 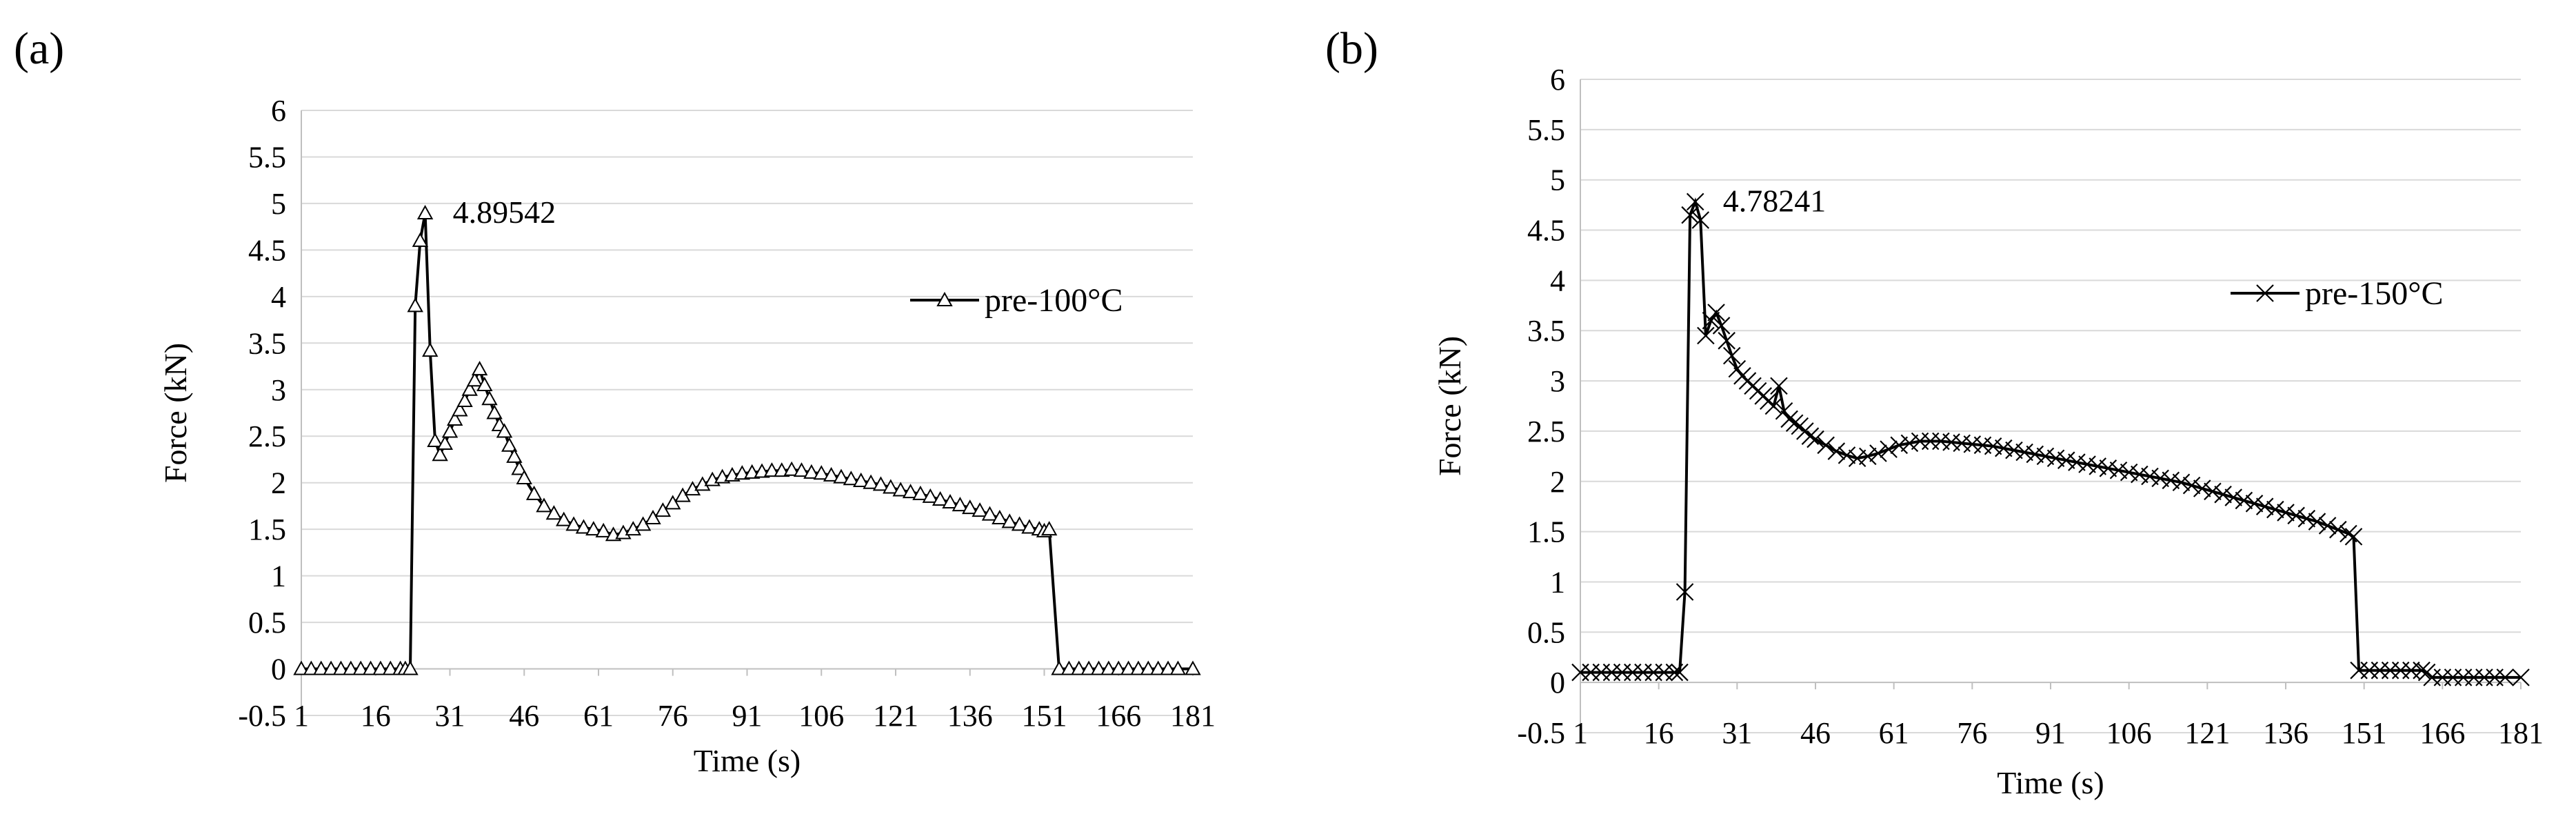 What do you see at coordinates (2374, 293) in the screenshot?
I see `legend-label: pre-150°C` at bounding box center [2374, 293].